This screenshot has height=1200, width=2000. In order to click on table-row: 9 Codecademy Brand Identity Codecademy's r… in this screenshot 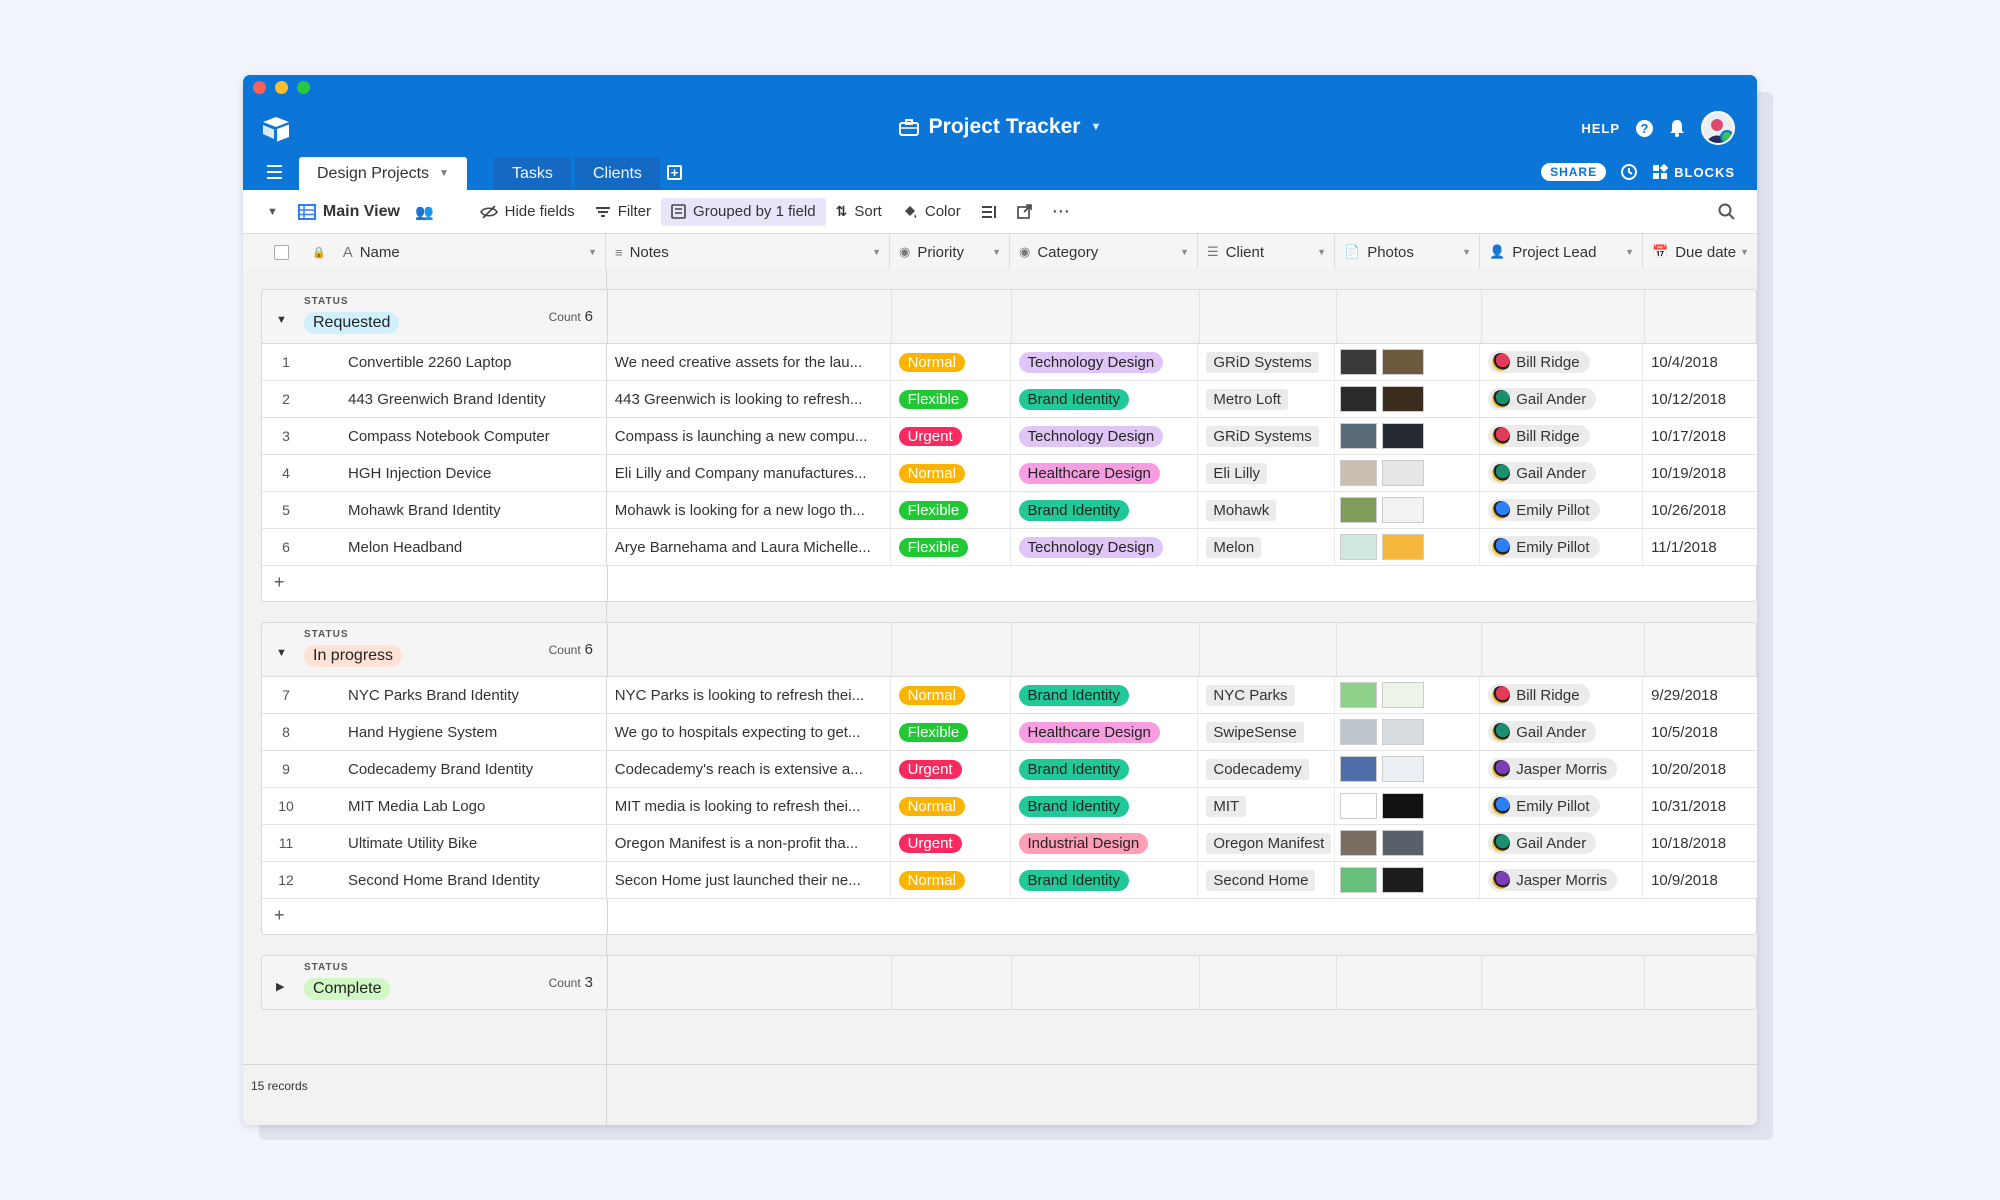, I will do `click(1009, 769)`.